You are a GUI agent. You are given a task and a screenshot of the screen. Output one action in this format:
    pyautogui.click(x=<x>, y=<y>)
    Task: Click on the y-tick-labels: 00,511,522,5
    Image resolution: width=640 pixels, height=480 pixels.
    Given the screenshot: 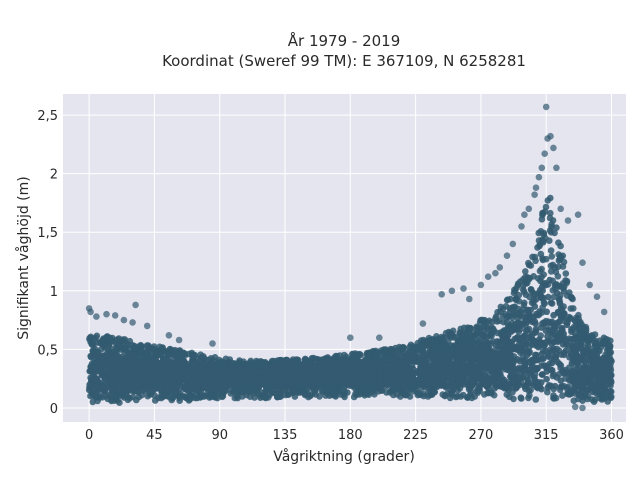 What is the action you would take?
    pyautogui.click(x=47, y=263)
    